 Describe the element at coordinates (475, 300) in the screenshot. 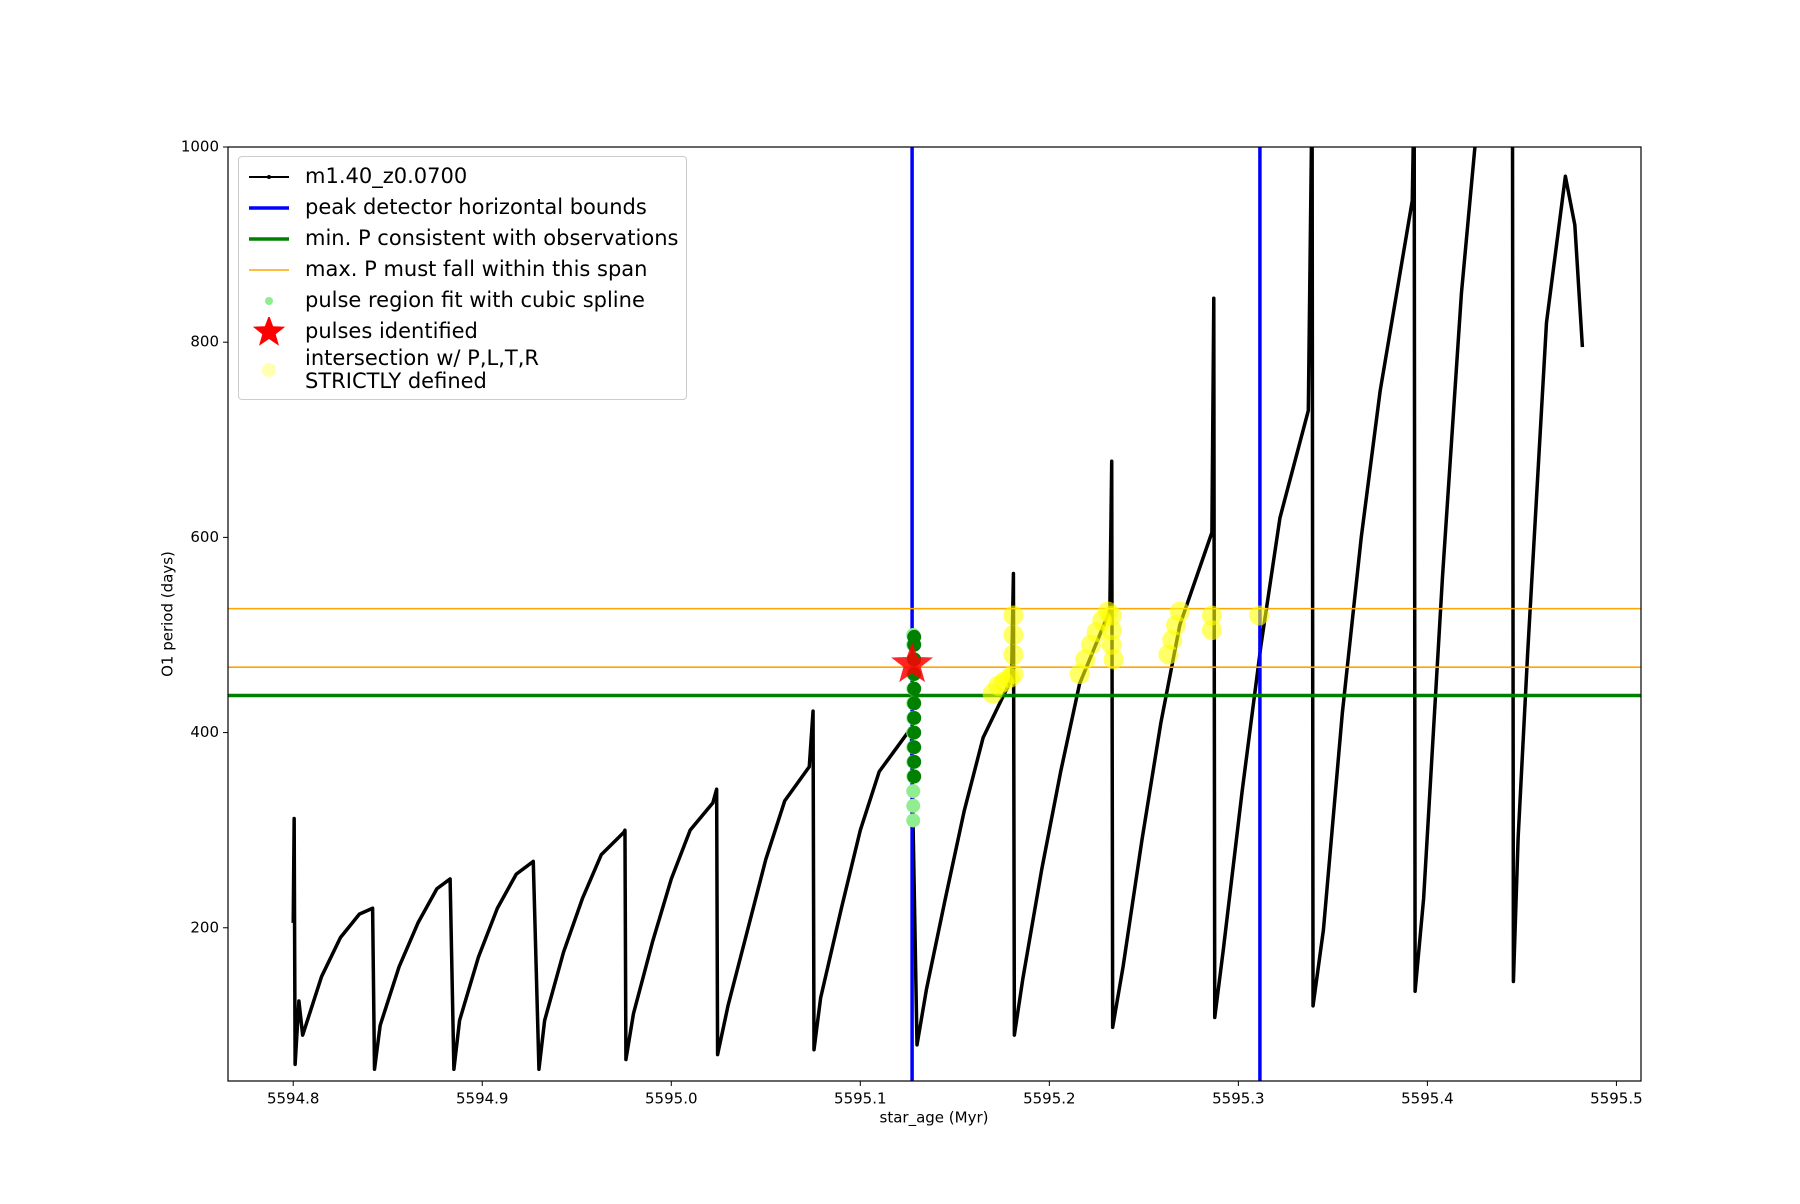

I see `legend-label: pulse region fit with cubic spline` at that location.